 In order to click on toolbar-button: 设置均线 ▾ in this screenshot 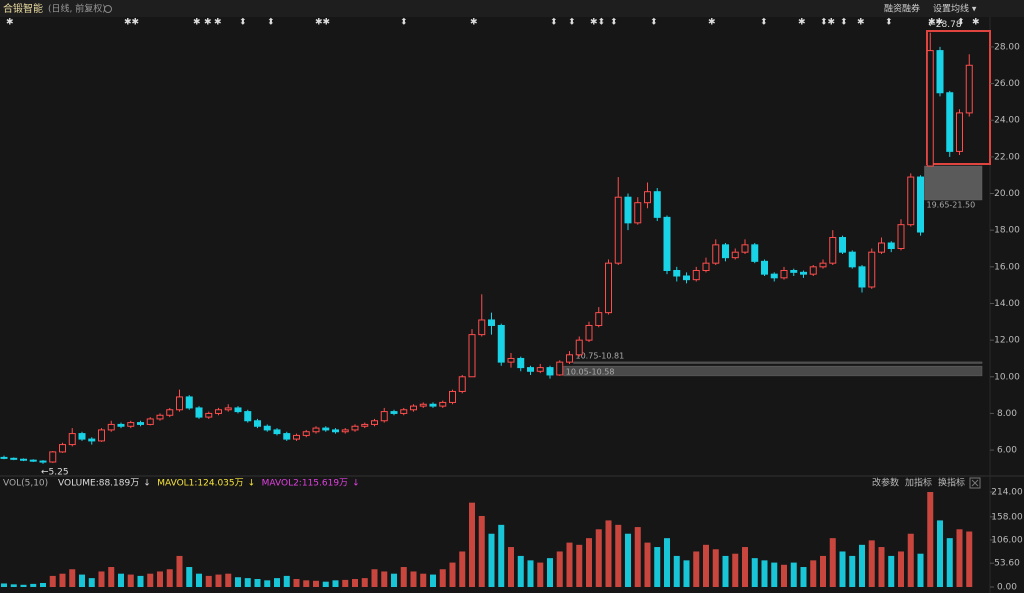, I will do `click(955, 9)`.